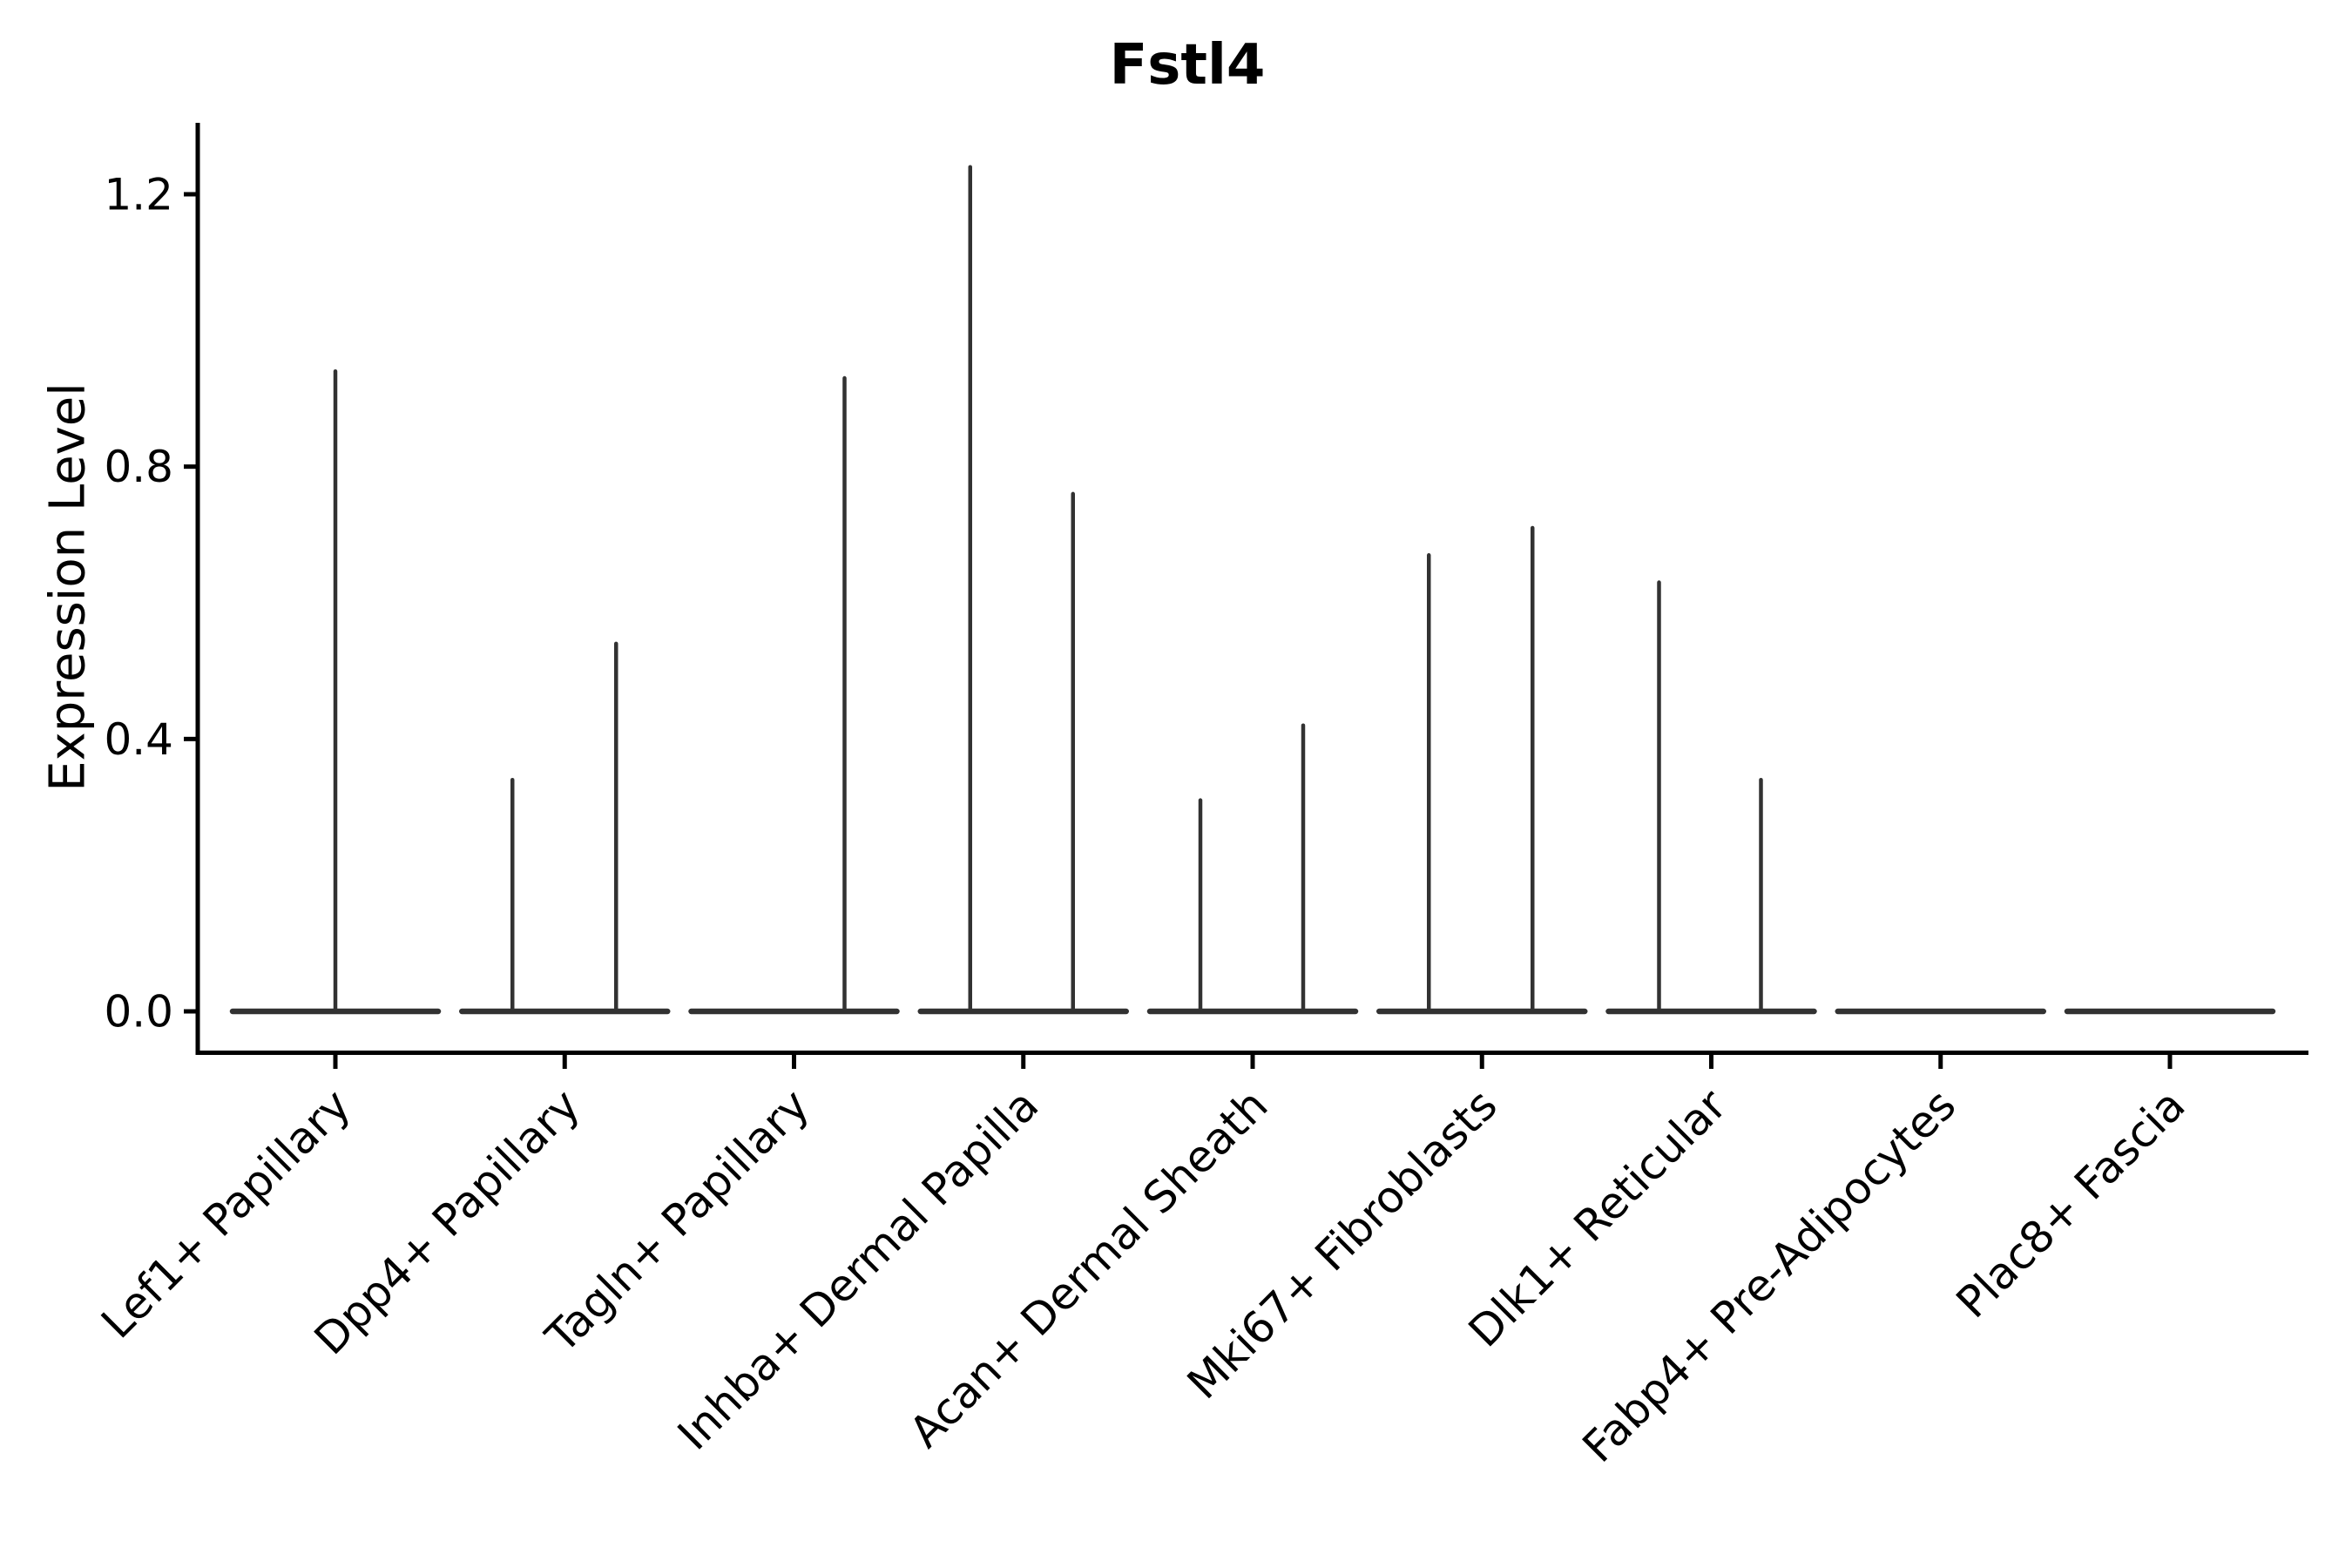 Image resolution: width=2352 pixels, height=1568 pixels. What do you see at coordinates (138, 194) in the screenshot?
I see `y-tick-label: 1.2` at bounding box center [138, 194].